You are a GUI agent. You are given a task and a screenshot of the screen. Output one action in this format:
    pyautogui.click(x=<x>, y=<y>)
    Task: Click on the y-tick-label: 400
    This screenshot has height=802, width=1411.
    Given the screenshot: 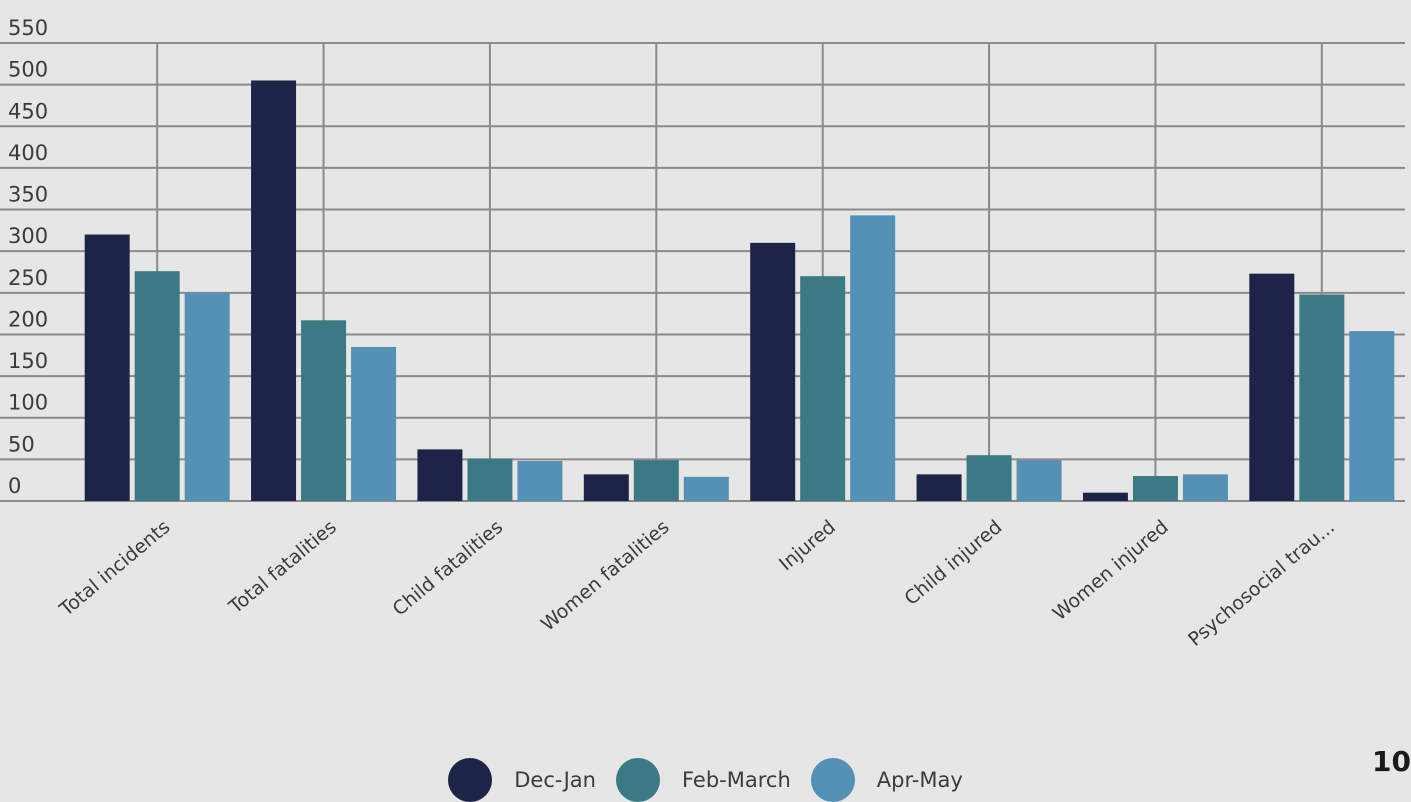 What is the action you would take?
    pyautogui.click(x=28, y=153)
    